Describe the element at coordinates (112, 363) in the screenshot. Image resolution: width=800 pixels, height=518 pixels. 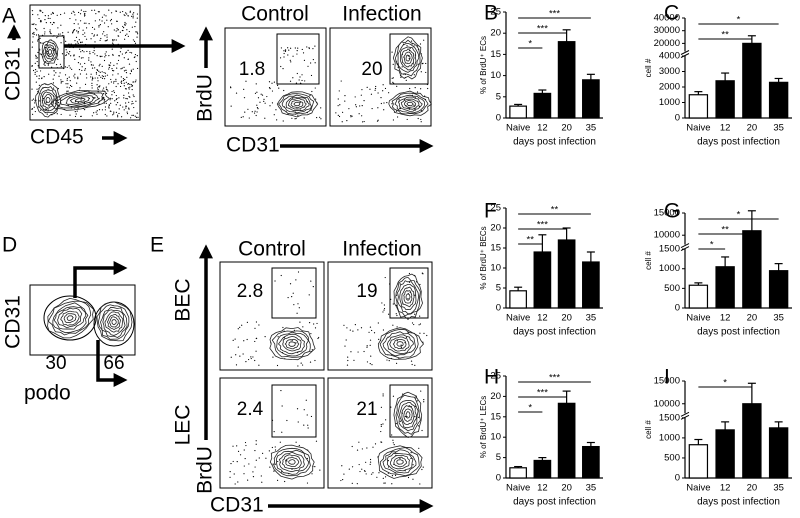
I see `arrow` at that location.